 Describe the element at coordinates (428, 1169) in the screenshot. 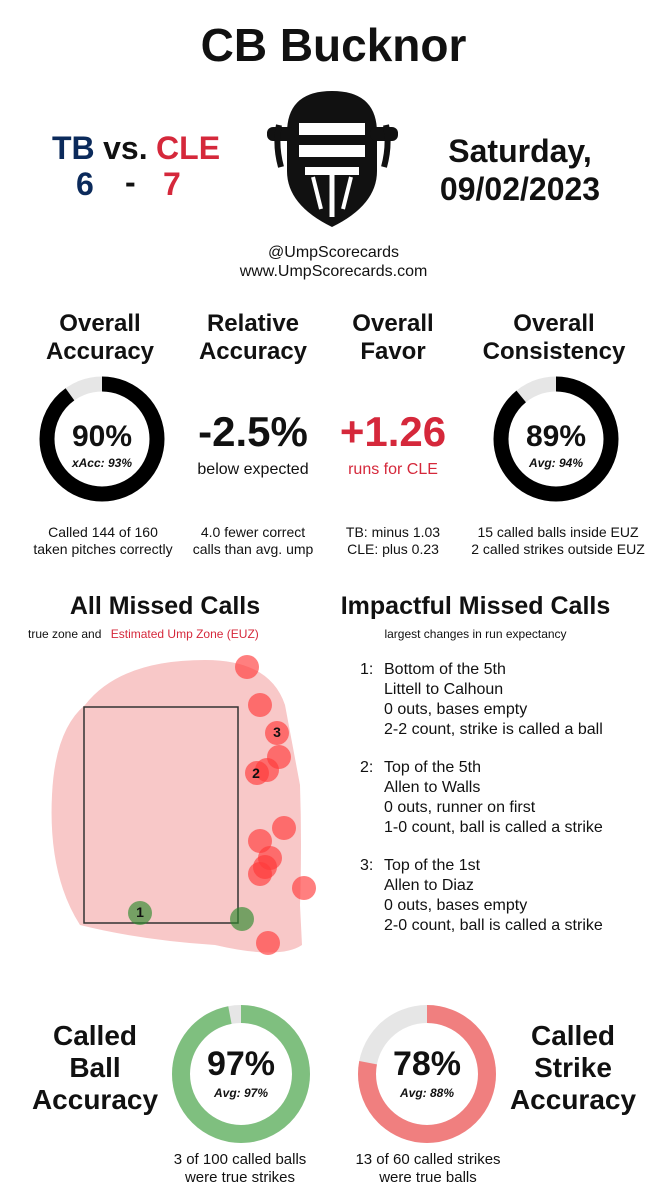

I see `called-strike-note: 13 of 60 called strikes were true balls` at that location.